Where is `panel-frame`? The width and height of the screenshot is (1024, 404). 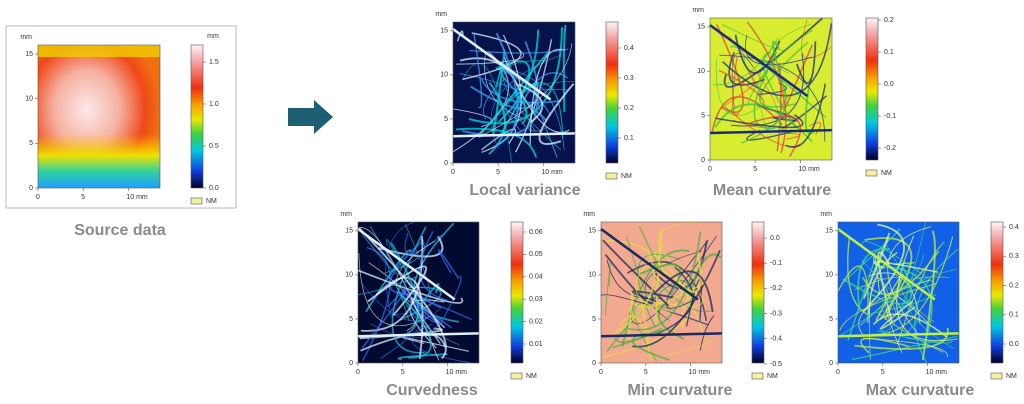
panel-frame is located at coordinates (121, 117).